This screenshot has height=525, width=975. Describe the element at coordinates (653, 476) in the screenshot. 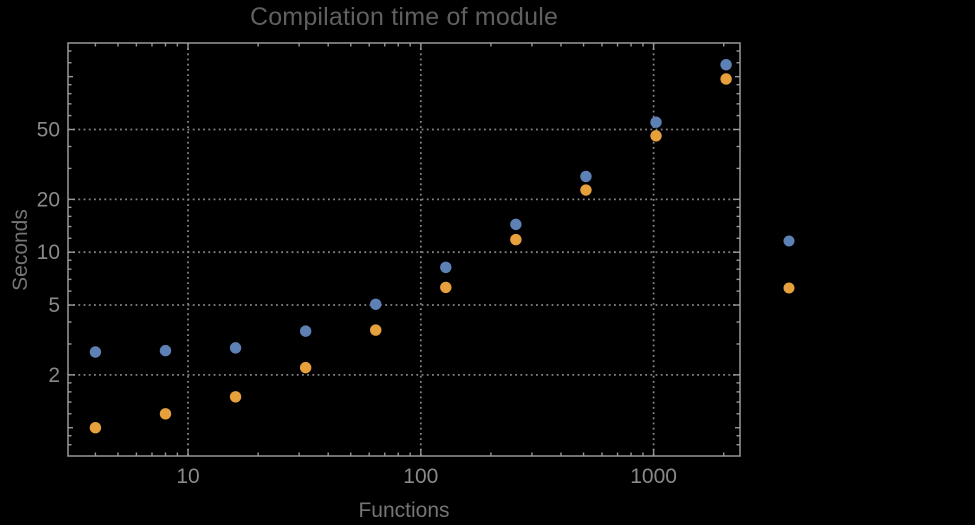

I see `x-tick-label: 1000` at that location.